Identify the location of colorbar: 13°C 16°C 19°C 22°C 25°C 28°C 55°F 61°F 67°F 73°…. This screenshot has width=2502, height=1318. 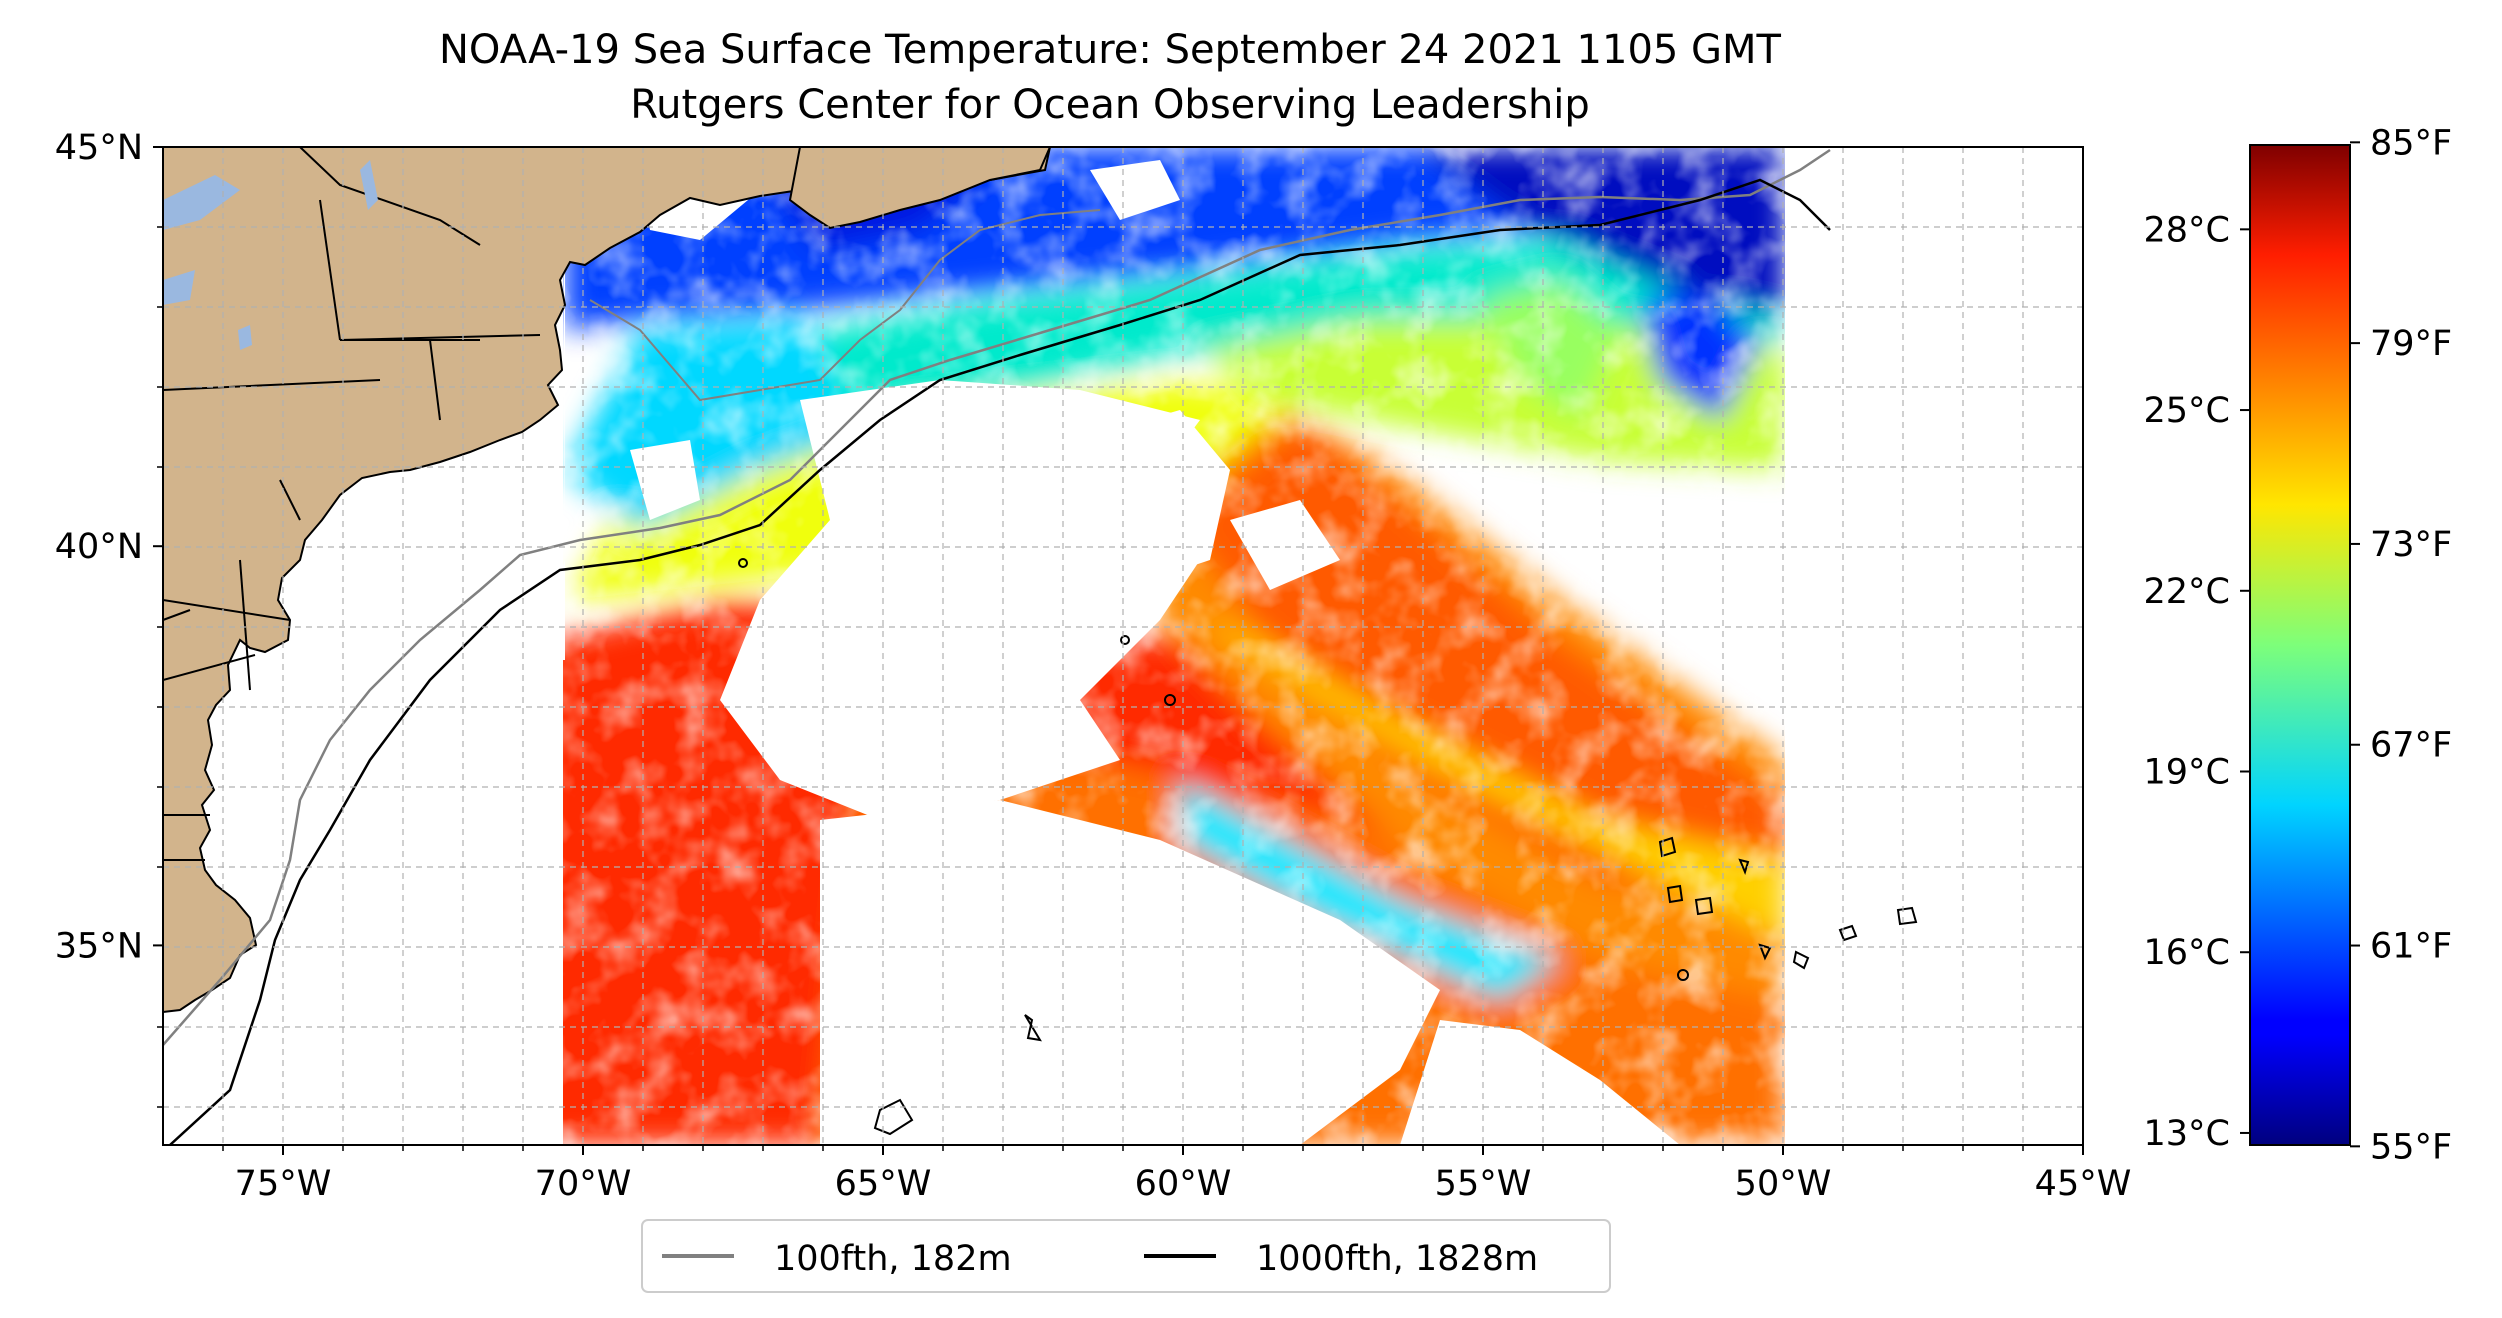
(2298, 645).